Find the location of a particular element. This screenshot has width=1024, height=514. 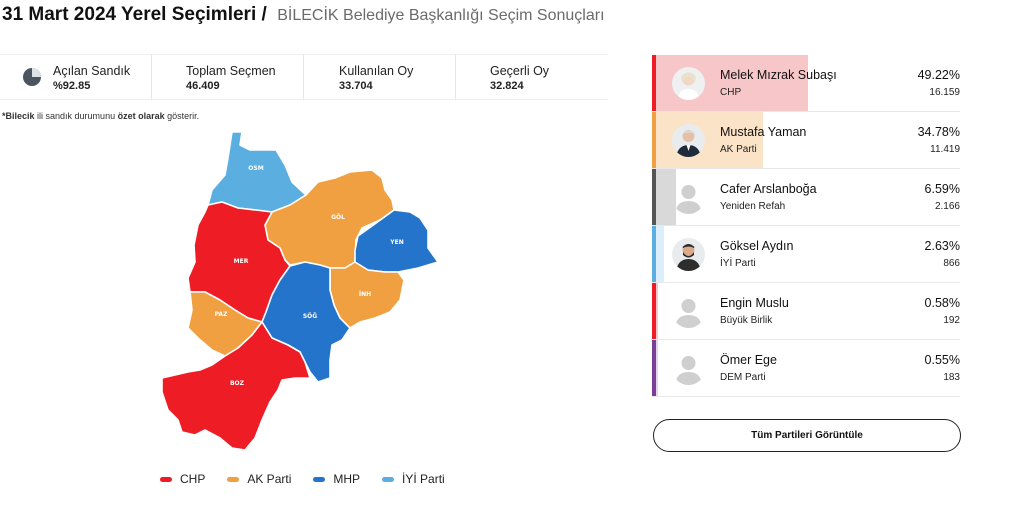

district-label-sog: SÖĞ is located at coordinates (310, 316).